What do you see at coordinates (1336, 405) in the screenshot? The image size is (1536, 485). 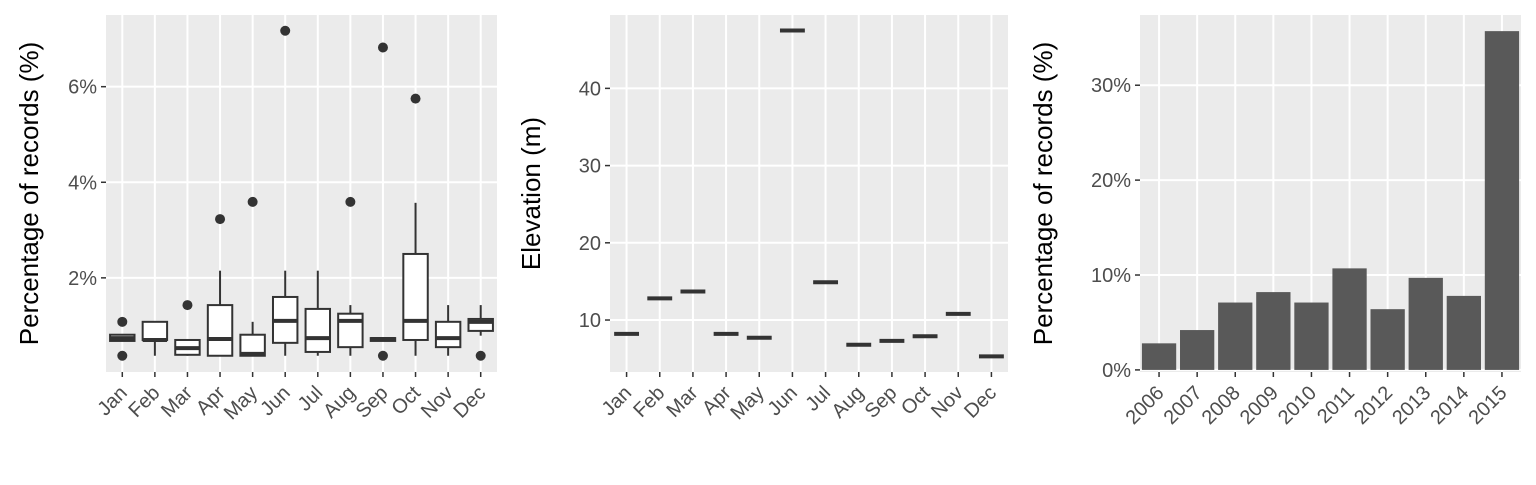 I see `x-tick-label: 2011` at bounding box center [1336, 405].